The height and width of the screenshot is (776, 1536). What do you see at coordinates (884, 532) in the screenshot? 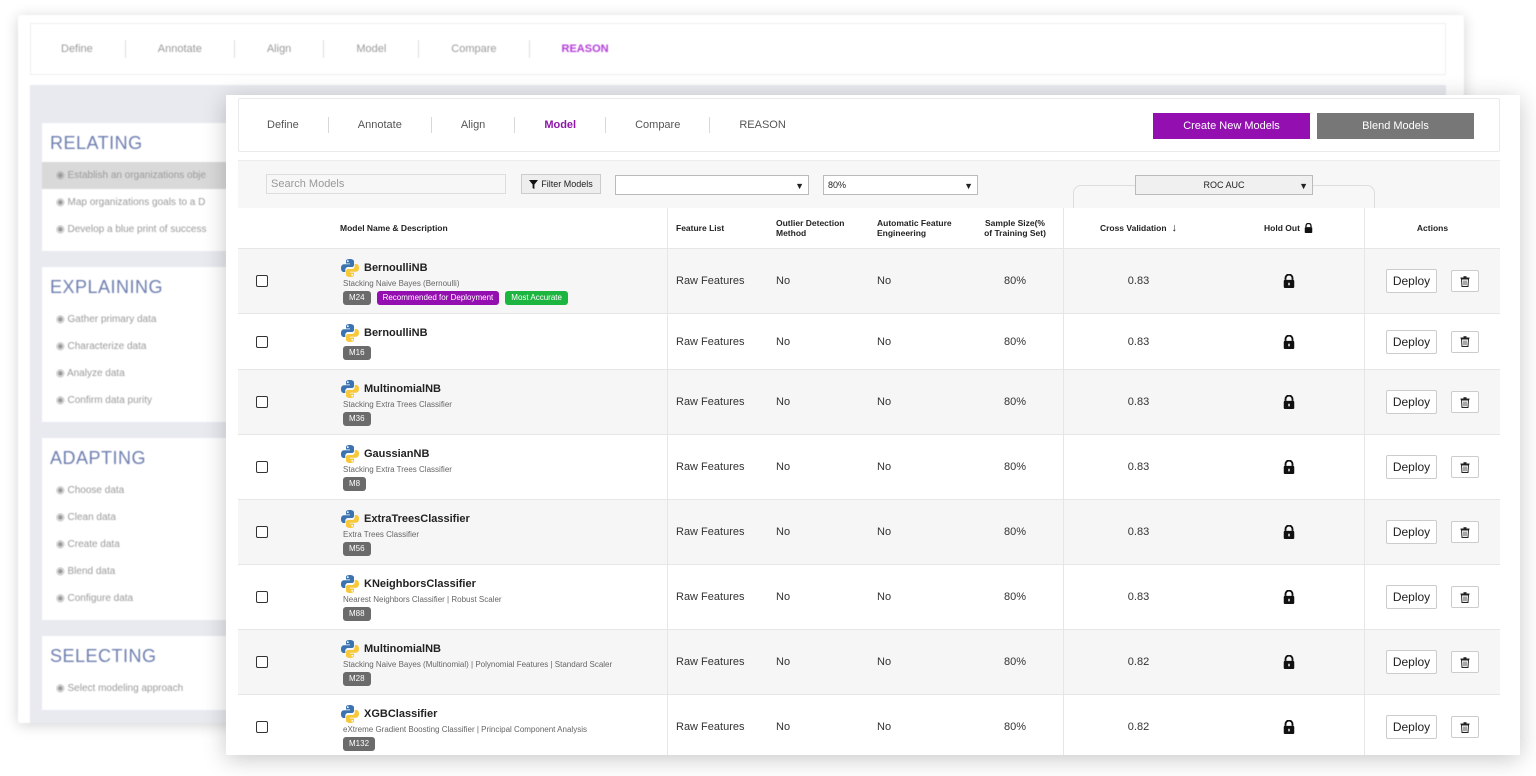
I see `auto-feature-cell: No` at bounding box center [884, 532].